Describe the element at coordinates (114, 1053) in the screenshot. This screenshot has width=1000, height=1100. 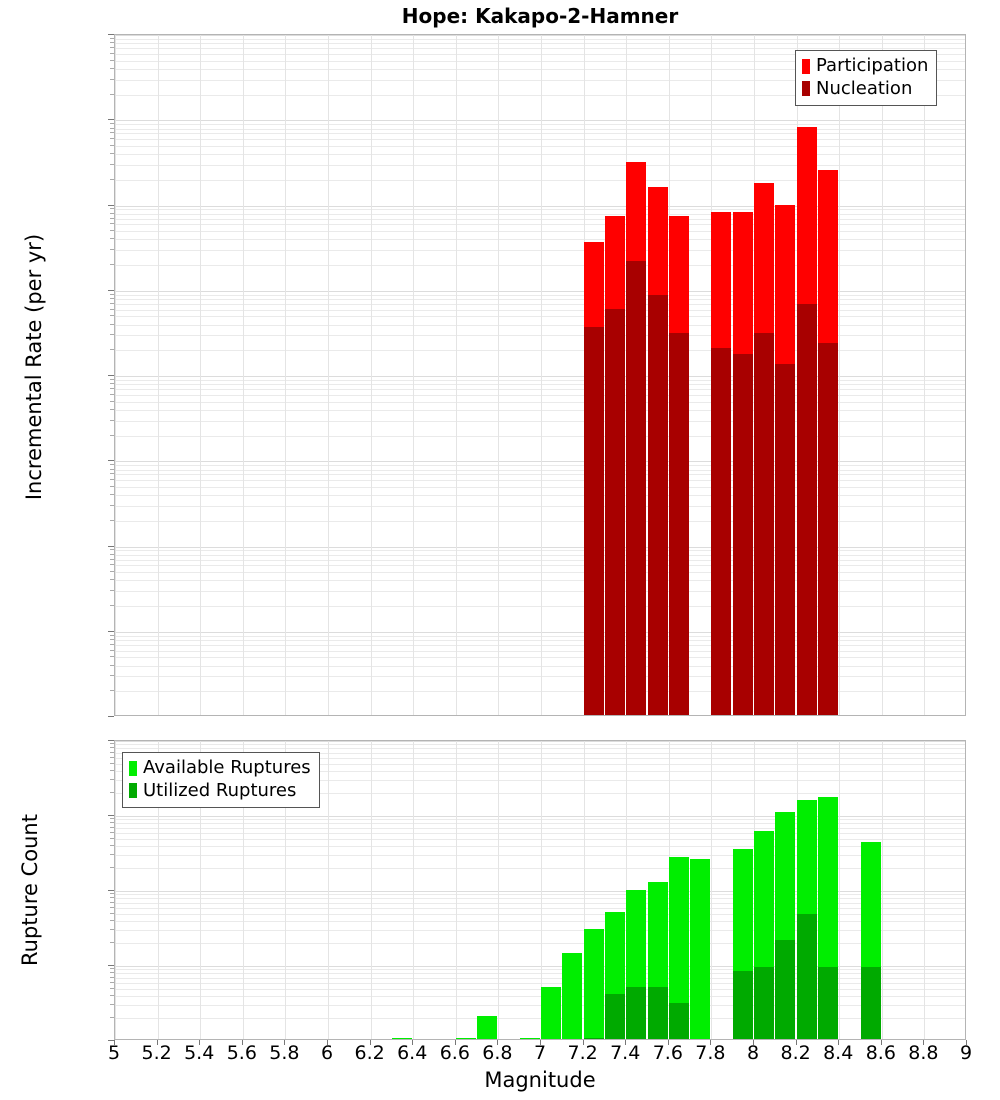
I see `x-tick-label: 5` at that location.